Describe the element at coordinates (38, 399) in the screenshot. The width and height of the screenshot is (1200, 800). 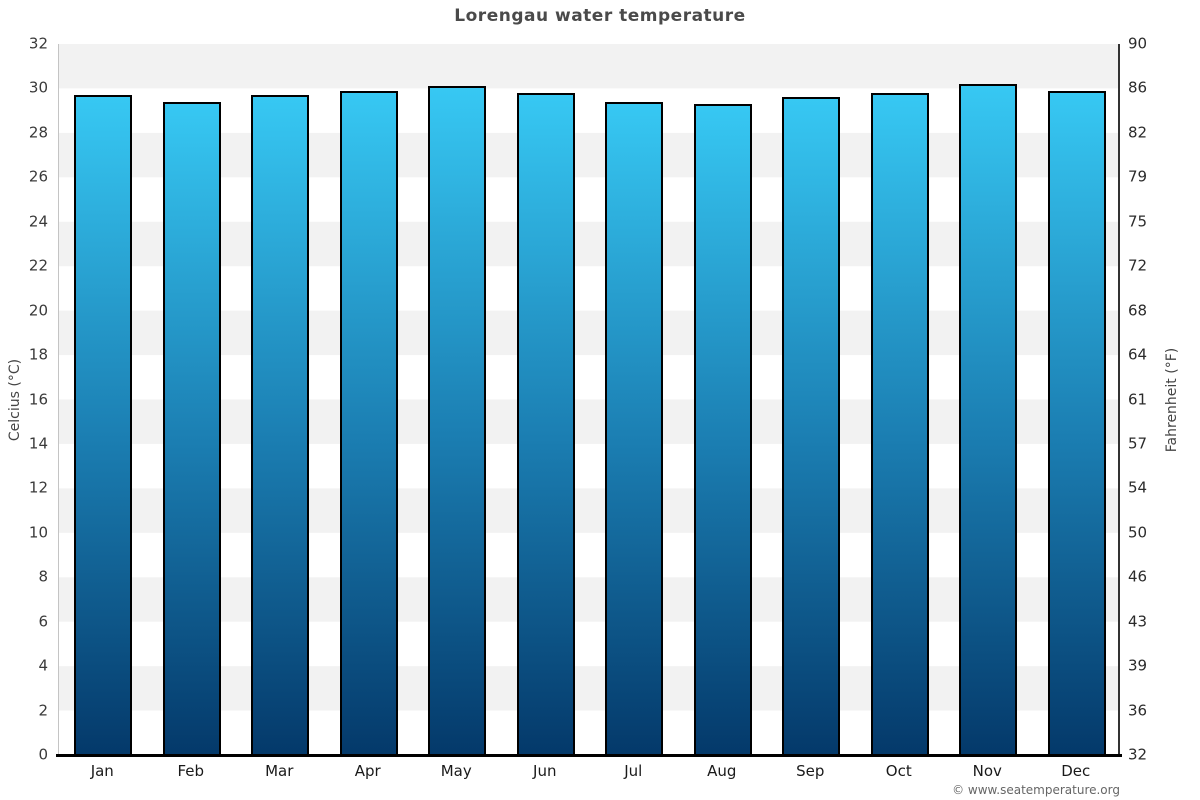
I see `y-tick-label-celsius: 16` at that location.